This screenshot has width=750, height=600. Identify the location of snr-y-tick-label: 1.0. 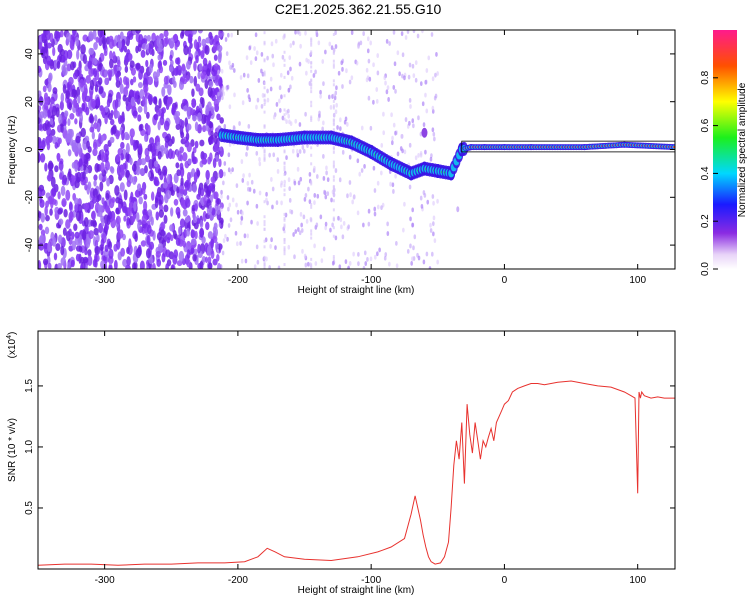
(29, 447).